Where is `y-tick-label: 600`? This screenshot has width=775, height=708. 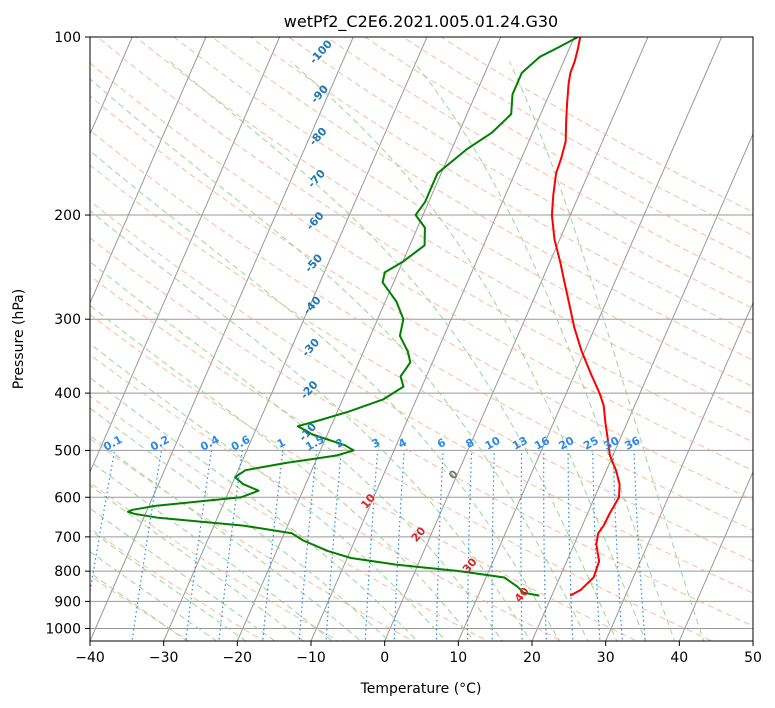
y-tick-label: 600 is located at coordinates (67, 498).